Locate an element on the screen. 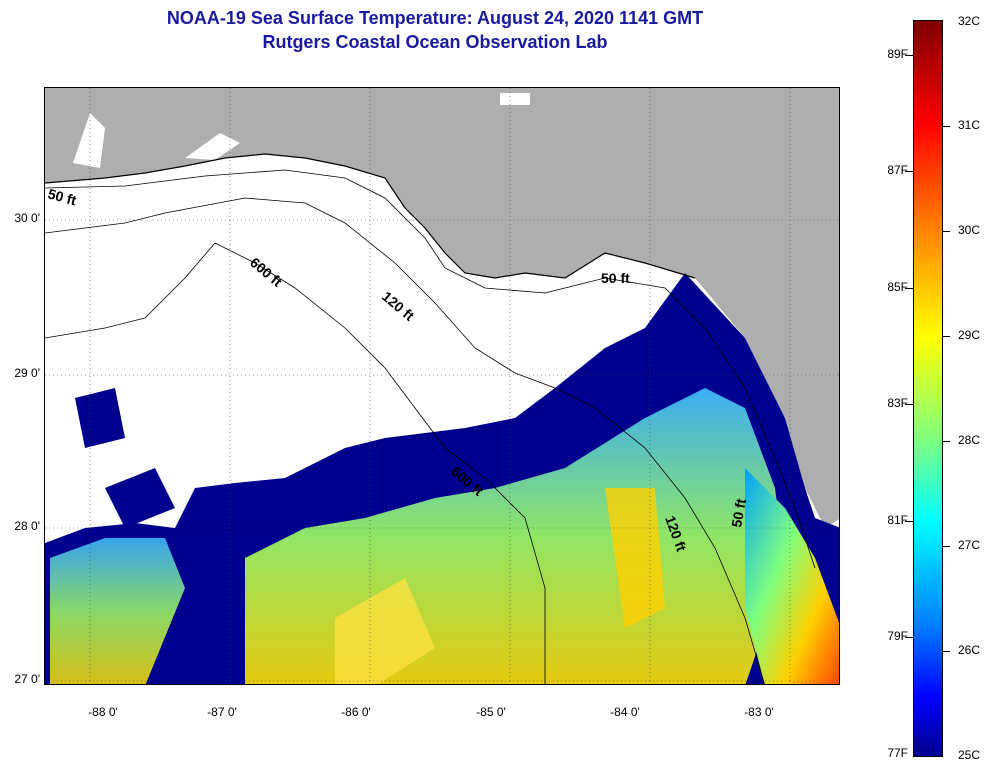 This screenshot has height=770, width=992. colorbar-c-label: 26C is located at coordinates (969, 650).